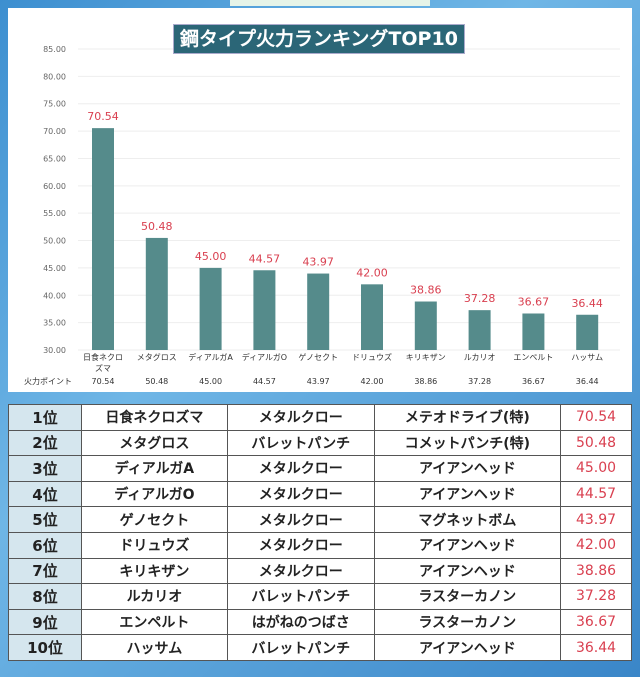 Image resolution: width=640 pixels, height=677 pixels. I want to click on table-row: 4位 ディアルガO メタルクロー アイアンヘッド 44.57, so click(320, 494).